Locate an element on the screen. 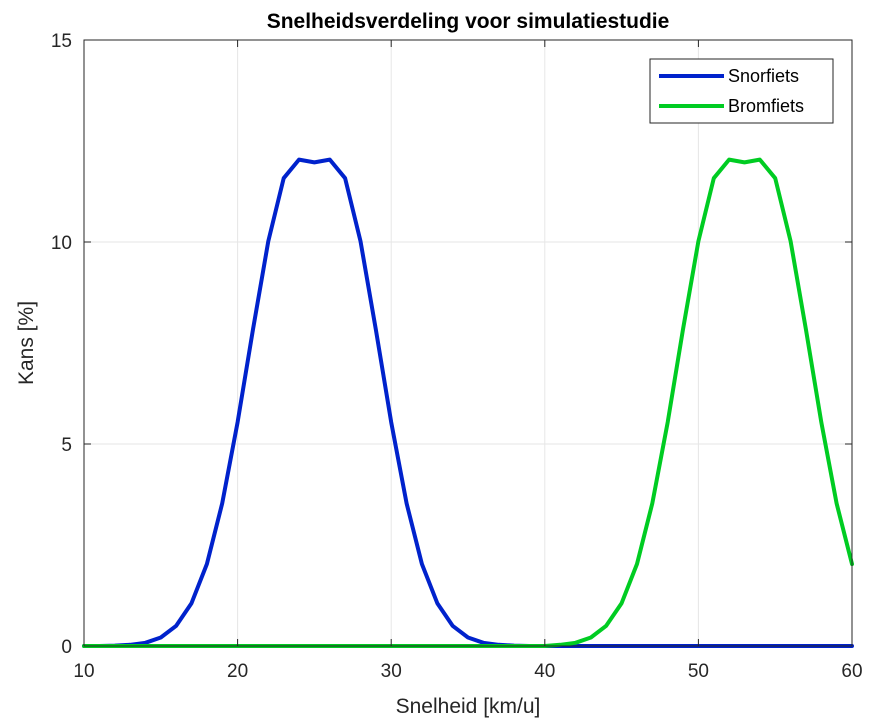  chart-title: Snelheidsverdeling voor simulatiestudie is located at coordinates (468, 21).